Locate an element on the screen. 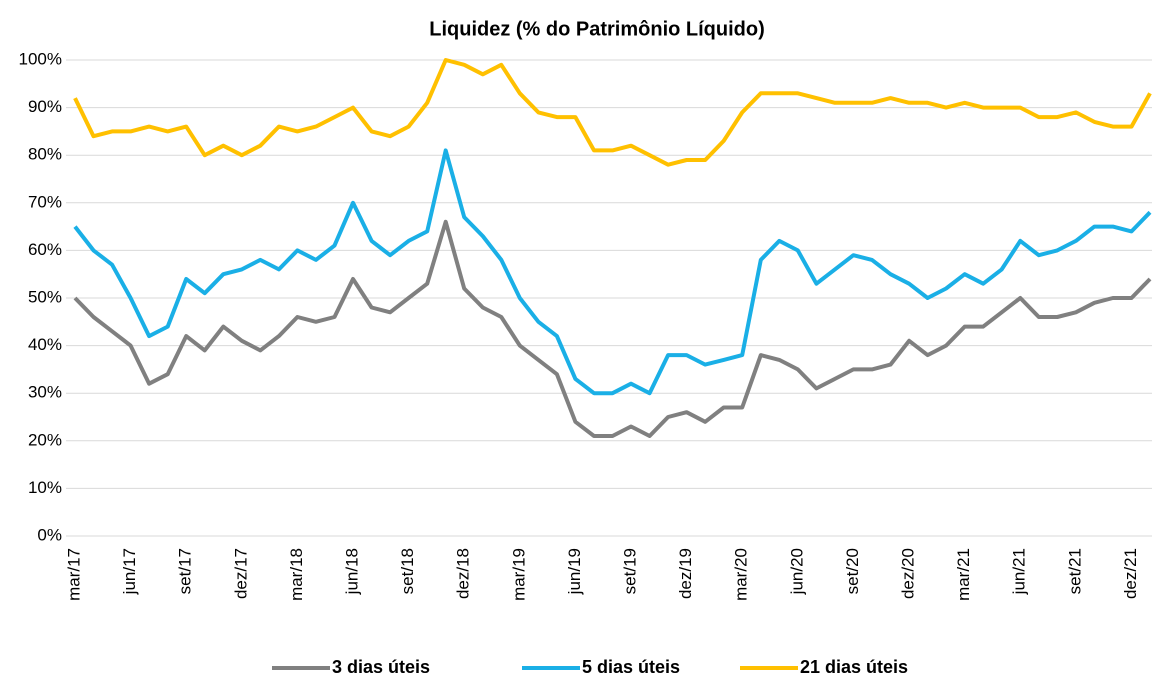 The image size is (1154, 684). legend: 3 dias úteis 5 dias úteis 21 dias úteis is located at coordinates (590, 667).